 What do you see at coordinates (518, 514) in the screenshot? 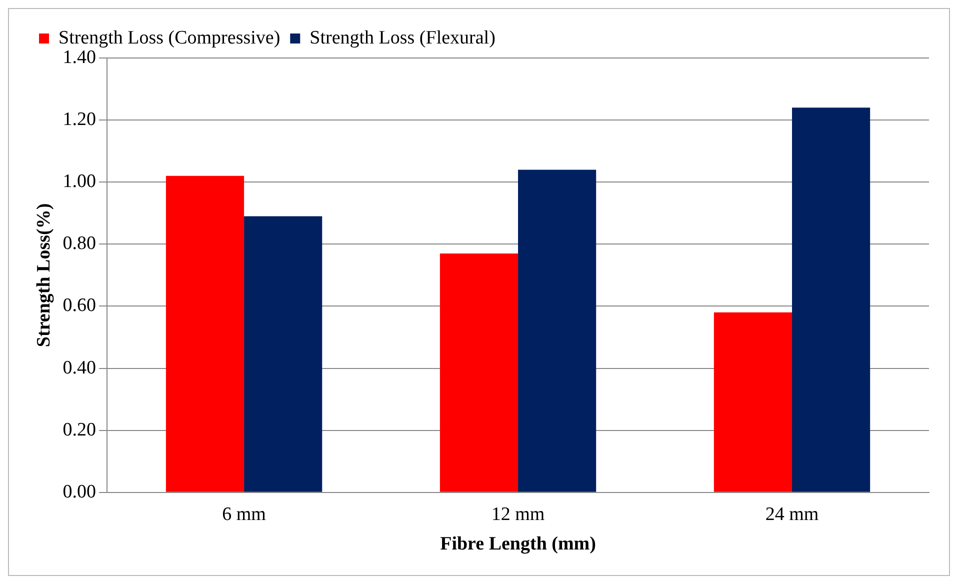
I see `x-tick-label: 12 mm` at bounding box center [518, 514].